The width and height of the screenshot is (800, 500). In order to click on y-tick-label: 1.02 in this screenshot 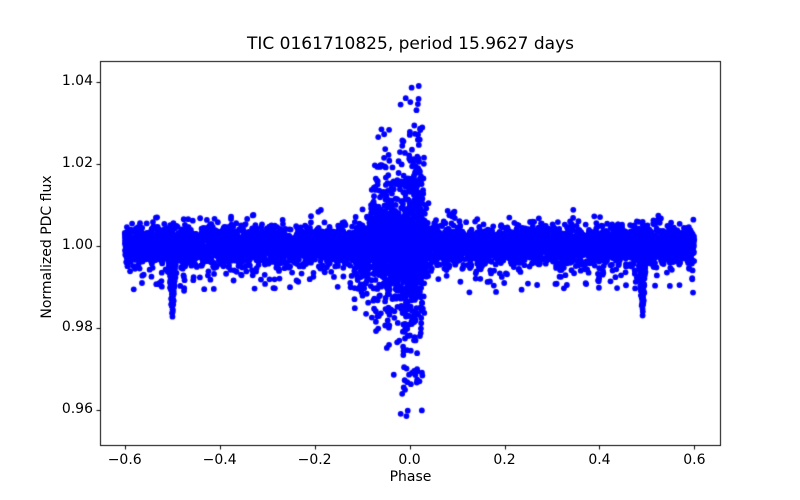, I will do `click(77, 163)`.